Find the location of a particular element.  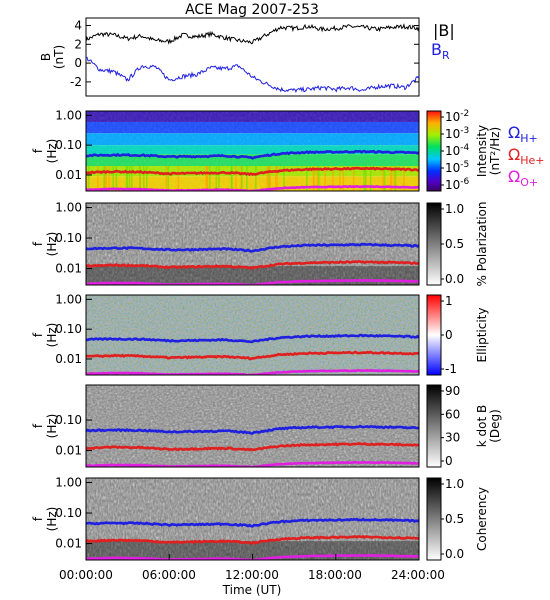

panel-polarization: 1.00 0.10 0.01 f (Hz) 1.0 0.5 0.0 % Polarization is located at coordinates (260, 243).